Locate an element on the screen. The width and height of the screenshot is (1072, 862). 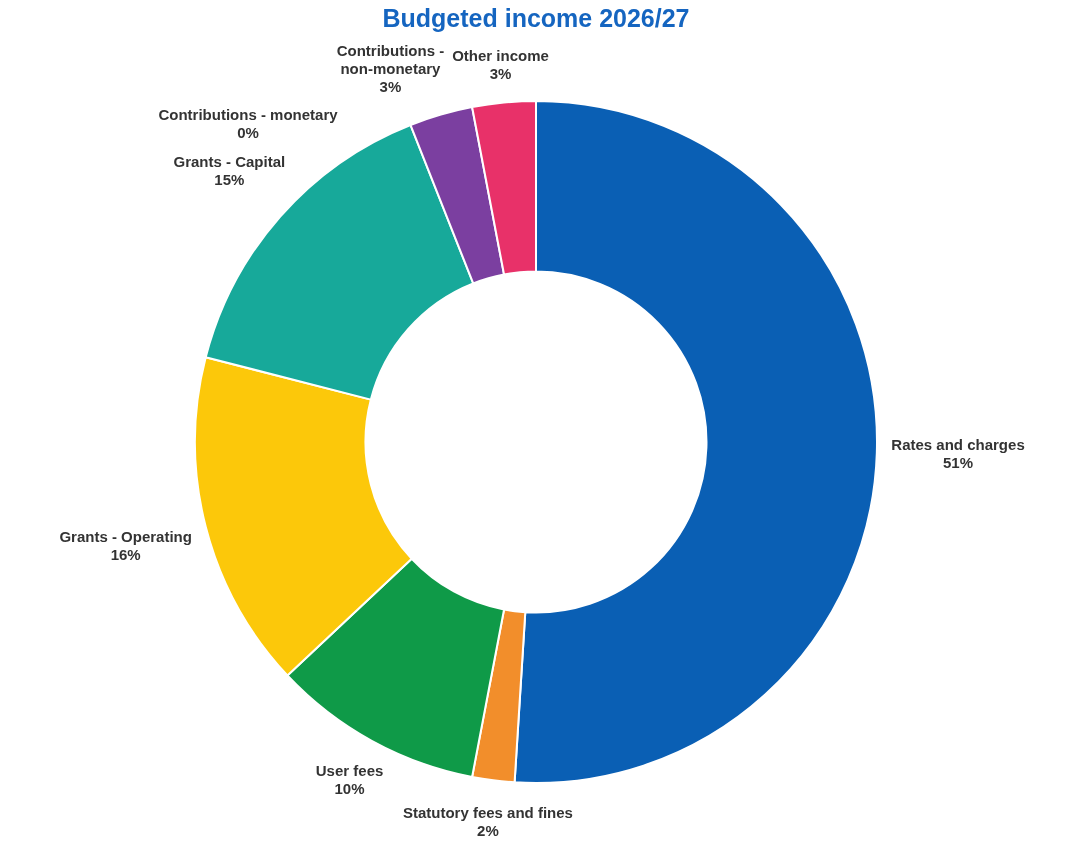
data-label: 16% is located at coordinates (125, 555).